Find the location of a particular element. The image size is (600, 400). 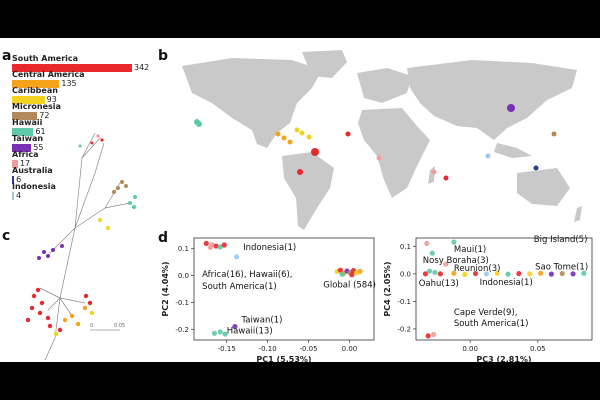

x-tick-label: -0.10 is located at coordinates (268, 349).